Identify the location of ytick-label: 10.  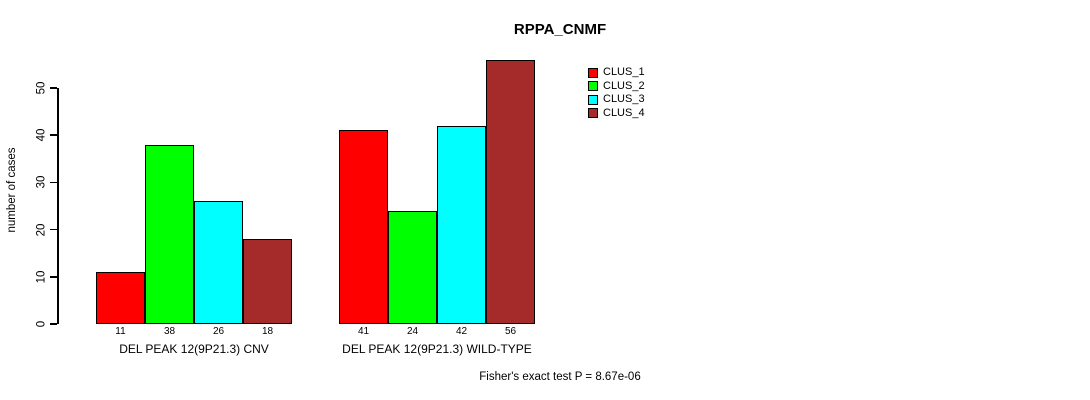
(41, 277).